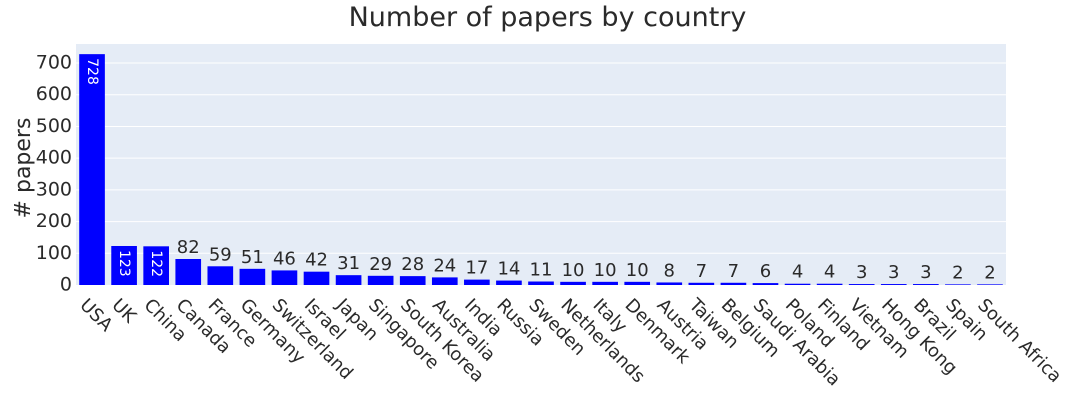 This screenshot has height=402, width=1080. I want to click on bar-value-label: 42, so click(316, 260).